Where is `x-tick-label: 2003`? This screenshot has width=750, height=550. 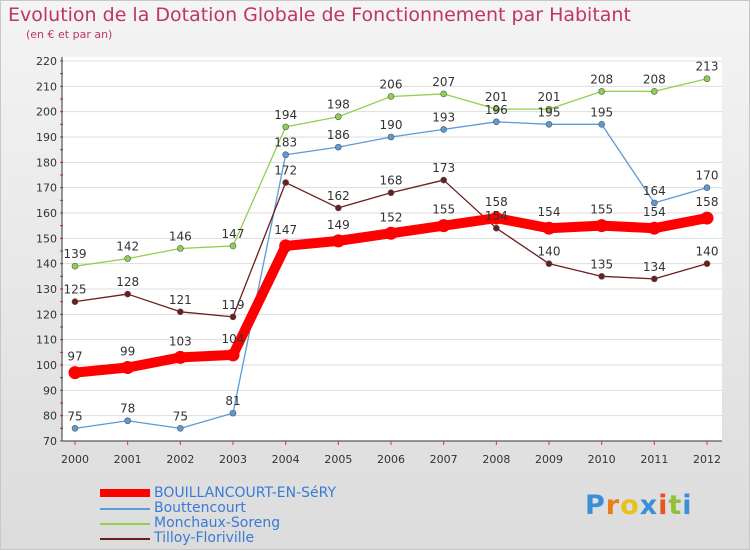
x-tick-label: 2003 is located at coordinates (233, 459).